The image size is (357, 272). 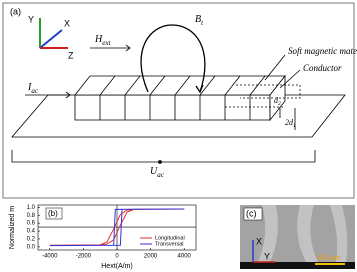 What do you see at coordinates (294, 126) in the screenshot?
I see `label-sub: 1` at bounding box center [294, 126].